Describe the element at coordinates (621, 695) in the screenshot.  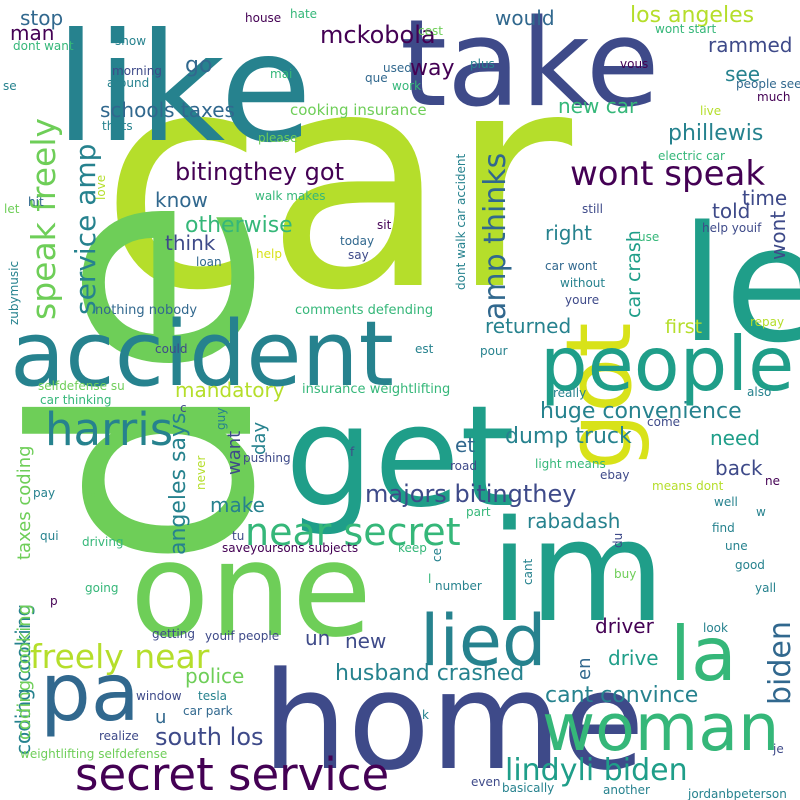
I see `word-cant-convince: cant convince` at that location.